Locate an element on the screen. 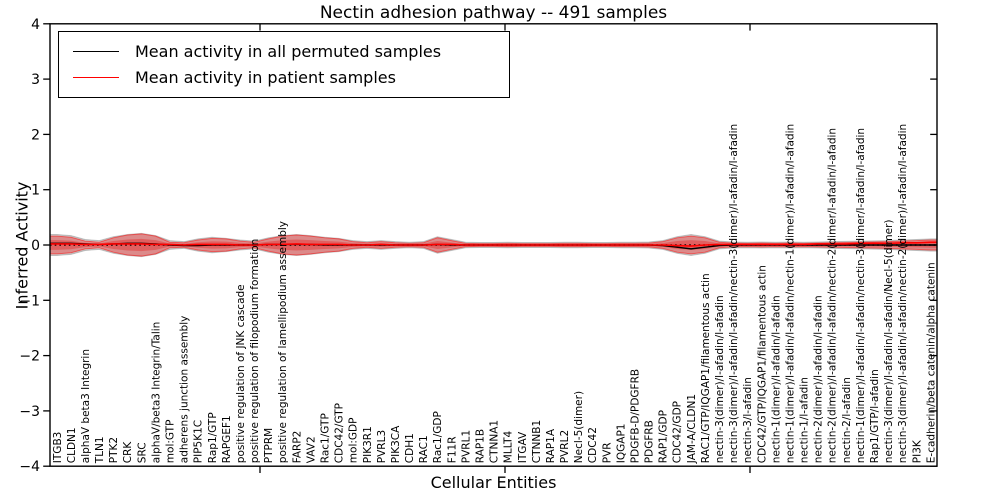  x-tick-label: PIP5K1C is located at coordinates (199, 441).